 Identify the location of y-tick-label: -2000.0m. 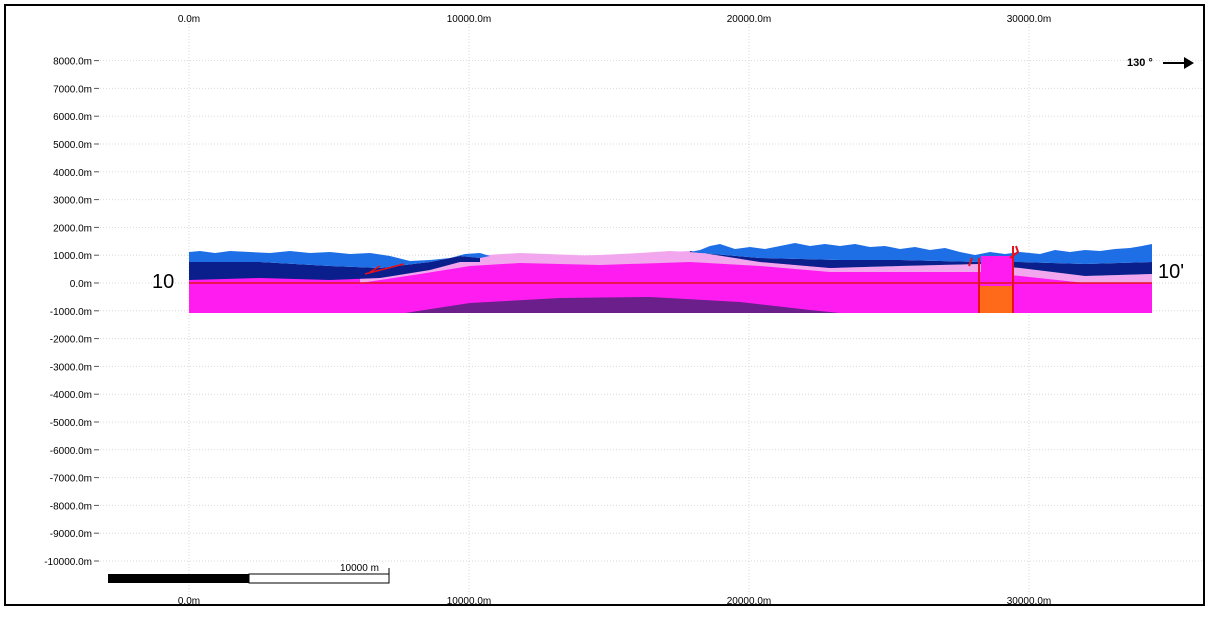
(71, 340).